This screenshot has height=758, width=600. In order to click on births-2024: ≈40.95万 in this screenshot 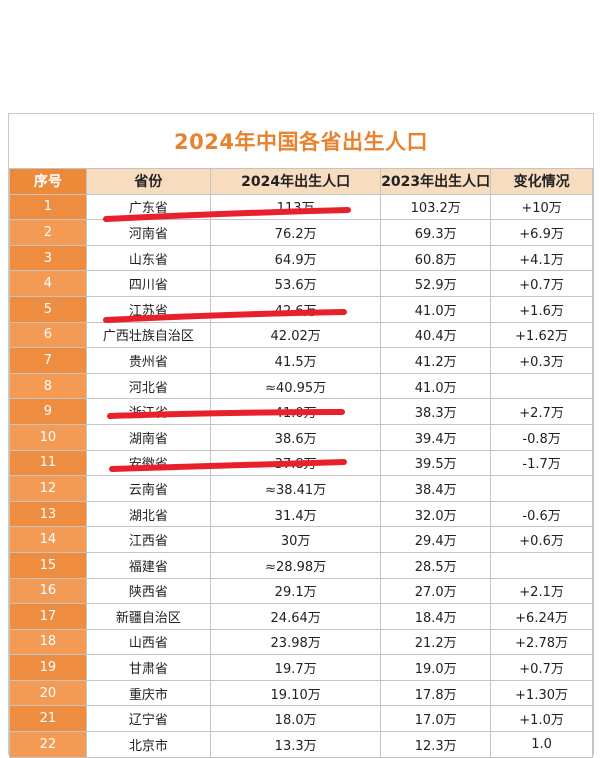, I will do `click(296, 386)`.